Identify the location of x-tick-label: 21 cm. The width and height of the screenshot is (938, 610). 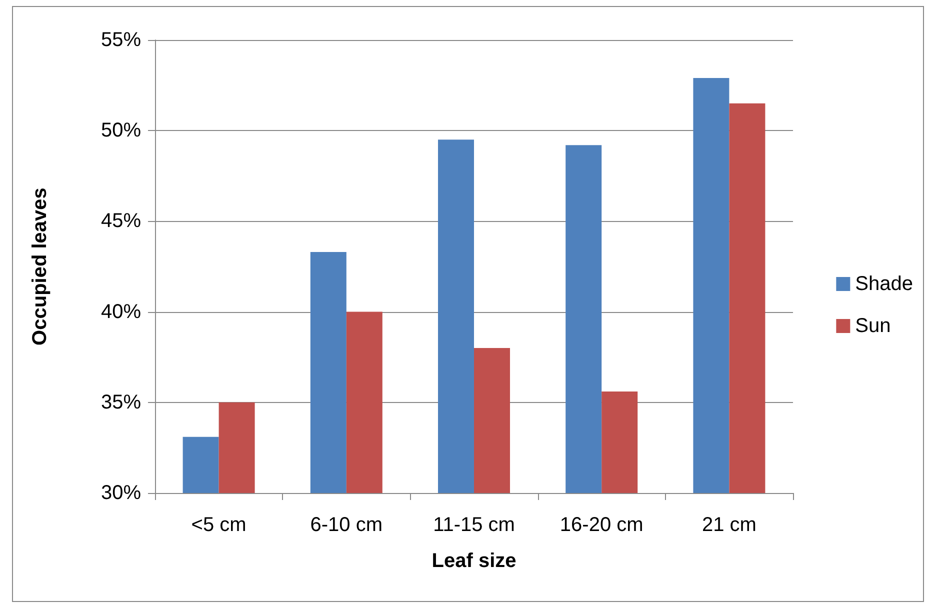
(729, 525).